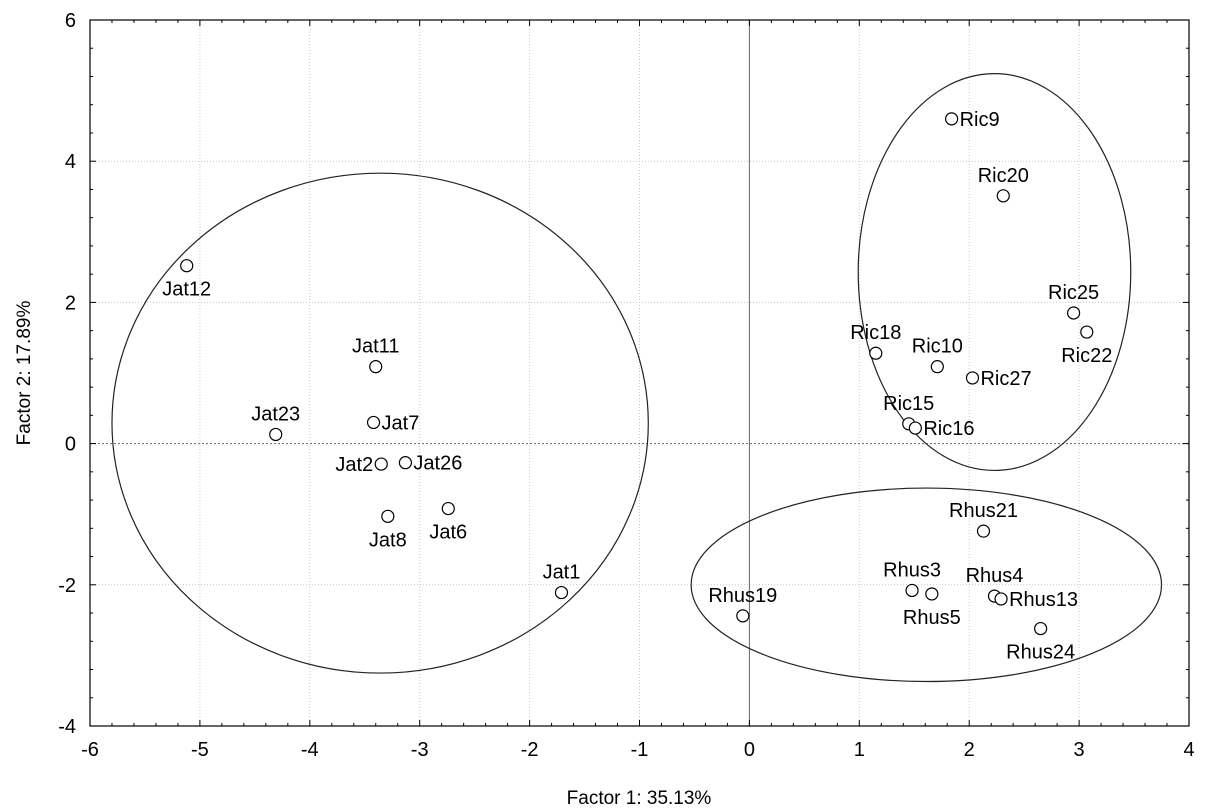  I want to click on point-label: Jat26, so click(437, 464).